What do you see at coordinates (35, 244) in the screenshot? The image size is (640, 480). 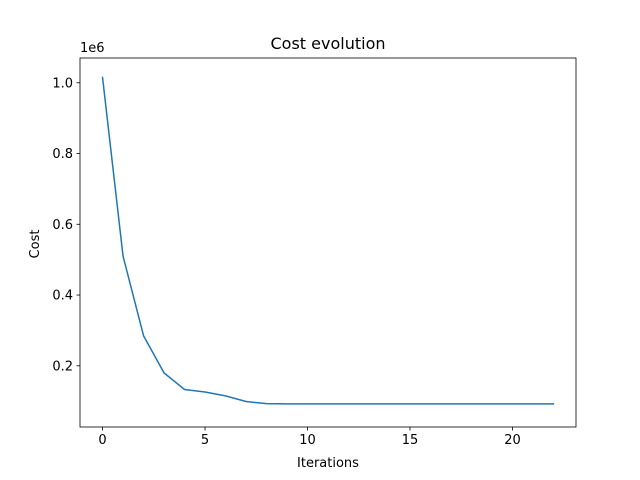 I see `y-axis-label: Cost` at bounding box center [35, 244].